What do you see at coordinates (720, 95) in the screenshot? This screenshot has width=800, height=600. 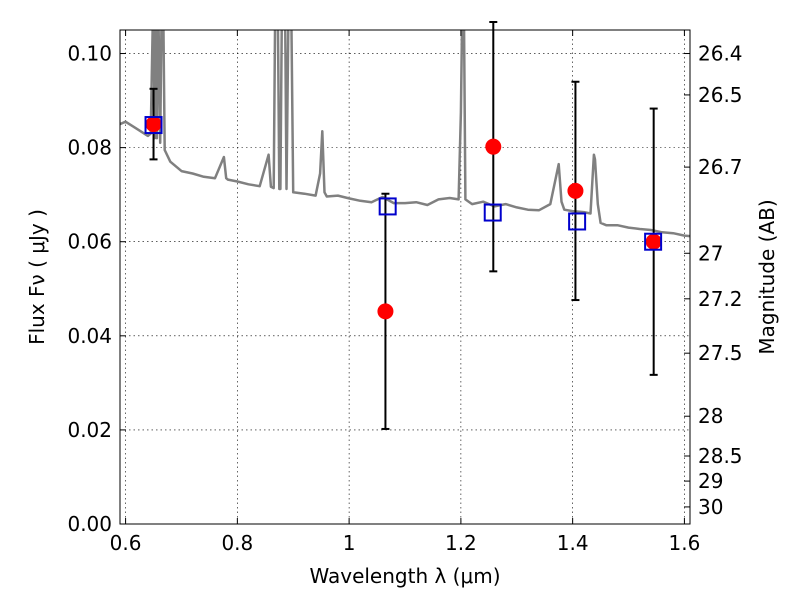 I see `magnitude-tick-label: 26.5` at bounding box center [720, 95].